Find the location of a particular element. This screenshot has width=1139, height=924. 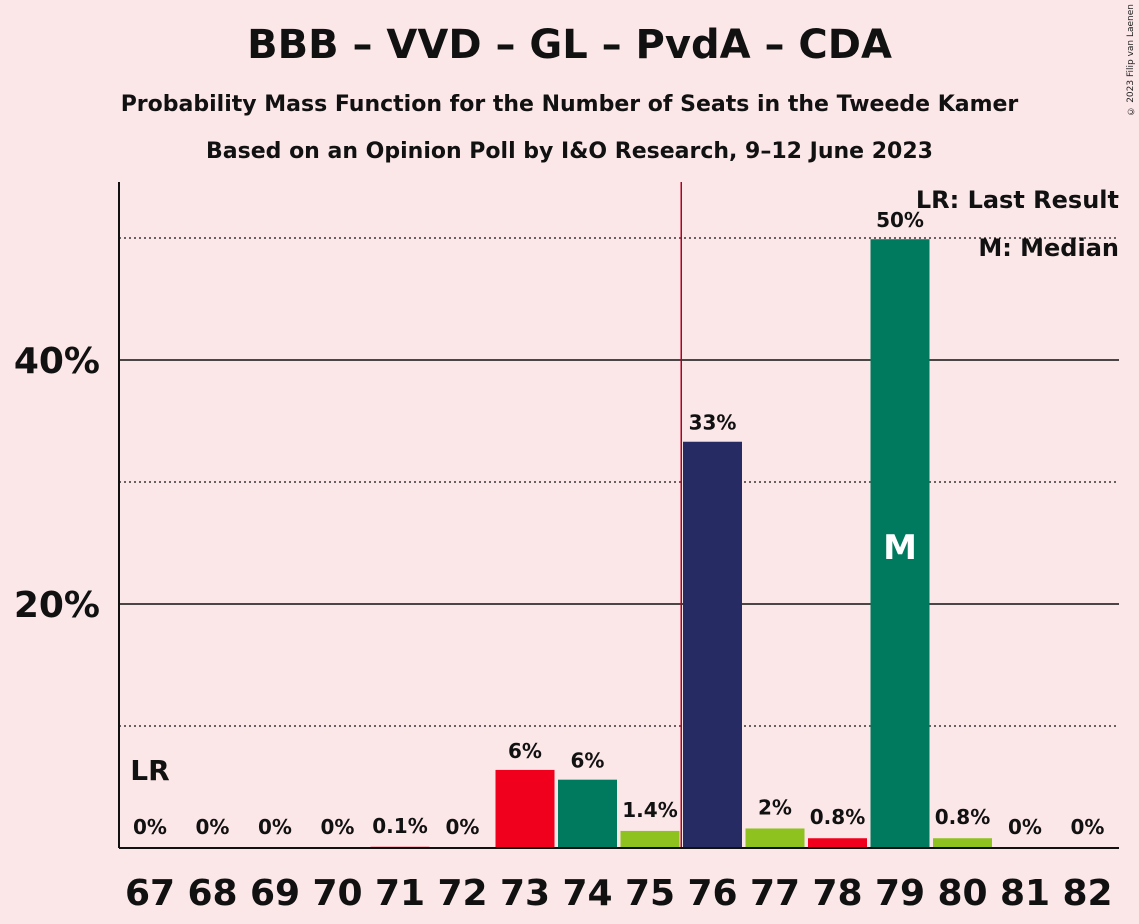

value-label: 2% is located at coordinates (775, 807).